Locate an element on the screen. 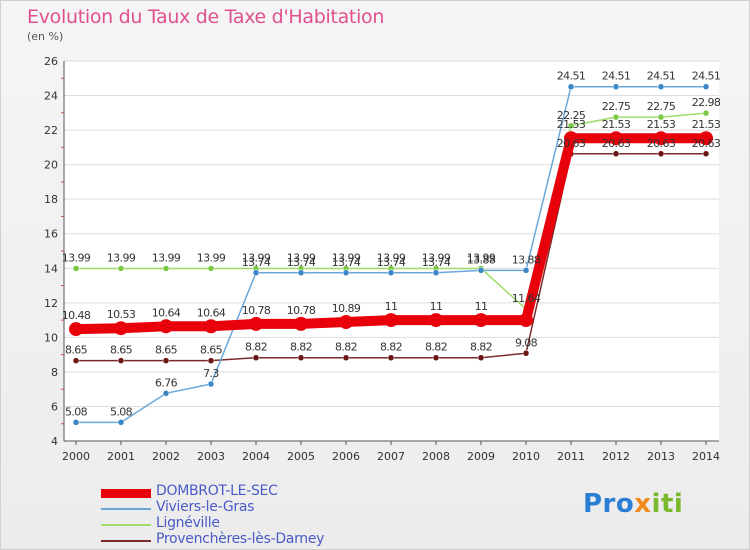 This screenshot has width=750, height=550. x-tick-label: 2010 is located at coordinates (526, 456).